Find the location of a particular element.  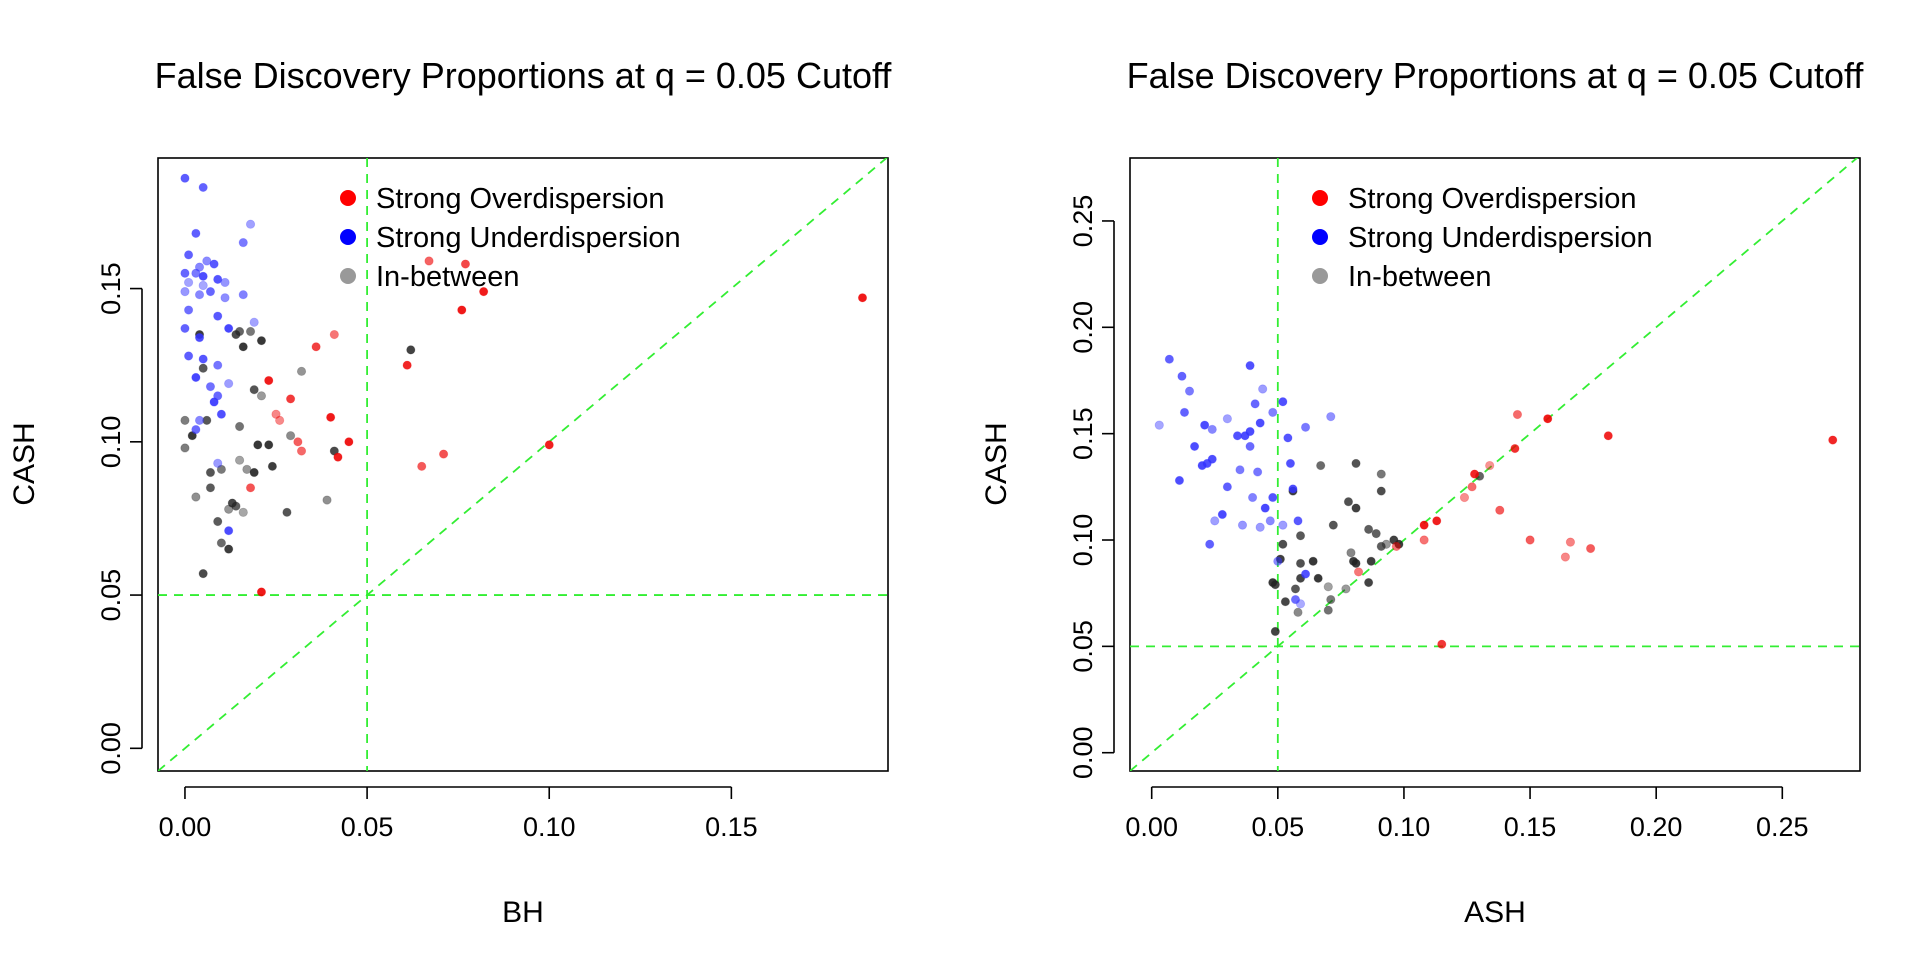

series-overdispersion is located at coordinates (556, 426).